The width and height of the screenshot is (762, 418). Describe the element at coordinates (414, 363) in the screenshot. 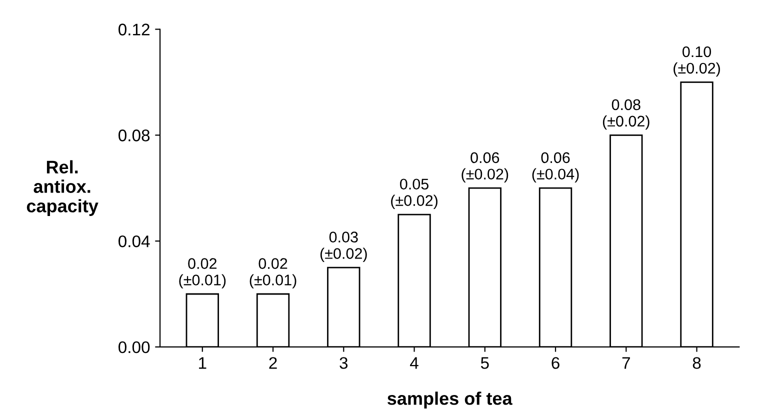

I see `x-tick-label: 4` at that location.